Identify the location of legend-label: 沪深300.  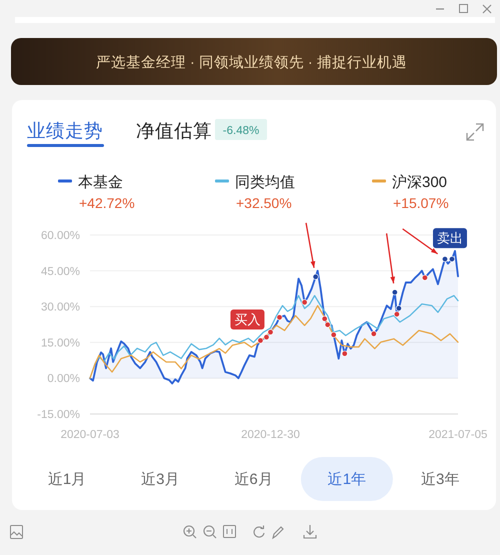
(420, 182).